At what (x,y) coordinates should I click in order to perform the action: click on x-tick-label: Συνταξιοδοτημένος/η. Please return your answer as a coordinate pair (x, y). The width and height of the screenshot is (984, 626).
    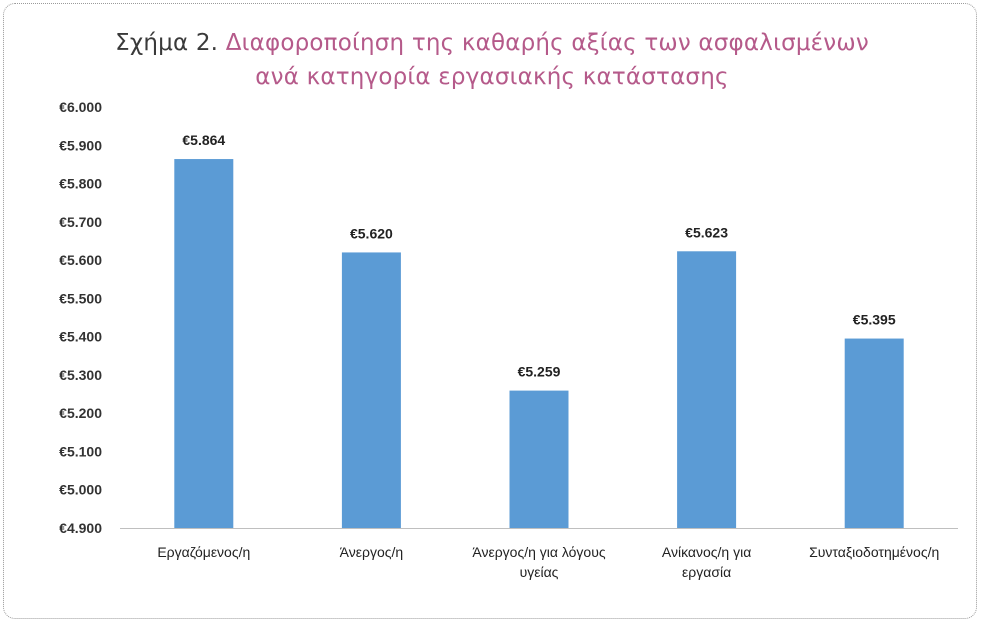
    Looking at the image, I should click on (874, 552).